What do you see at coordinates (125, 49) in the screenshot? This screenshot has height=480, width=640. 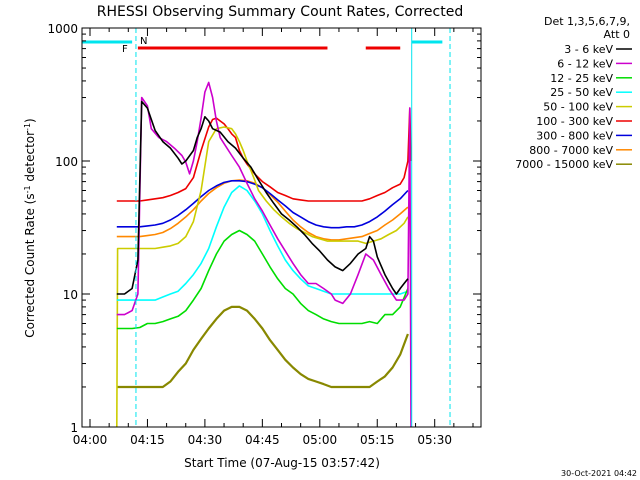 I see `flare-label: F` at bounding box center [125, 49].